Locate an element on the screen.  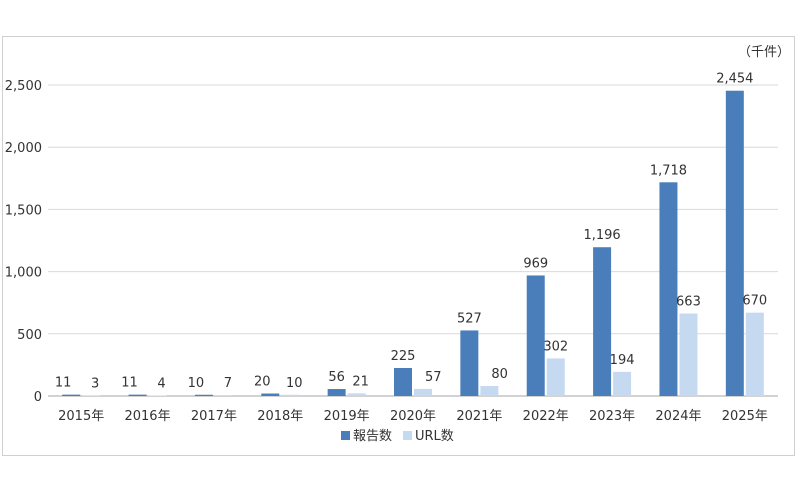
x-tick-label: 2018年 is located at coordinates (280, 416).